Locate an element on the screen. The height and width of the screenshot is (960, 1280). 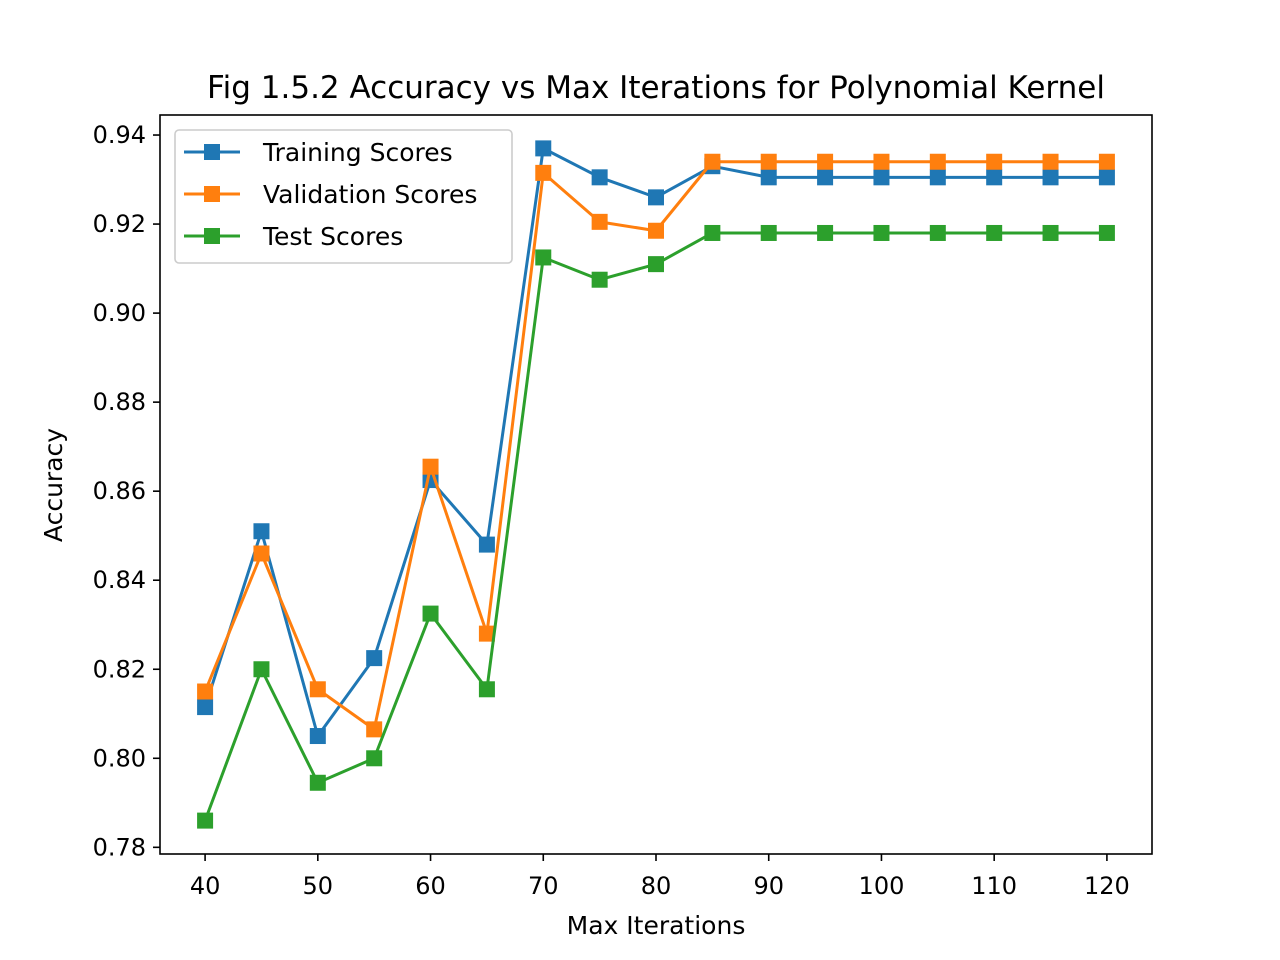
x-tick-label: 50 is located at coordinates (318, 886).